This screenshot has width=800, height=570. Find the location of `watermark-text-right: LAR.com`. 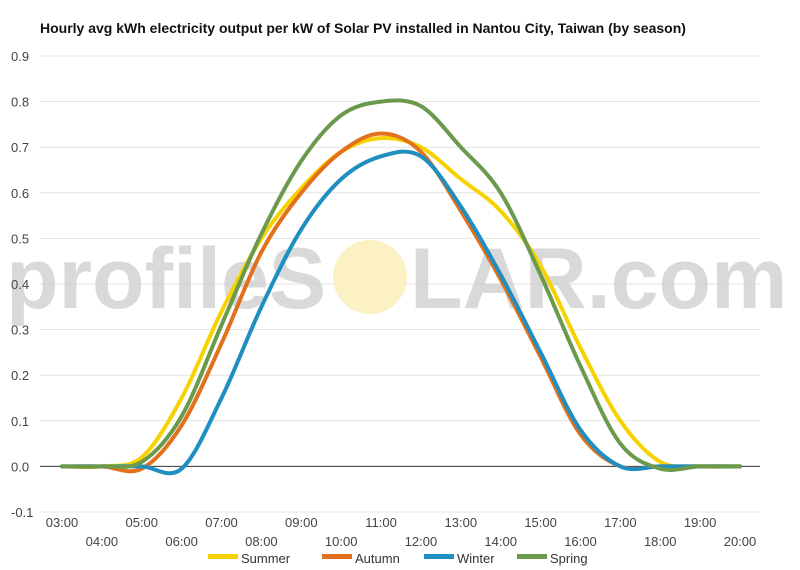

watermark-text-right: LAR.com is located at coordinates (598, 279).